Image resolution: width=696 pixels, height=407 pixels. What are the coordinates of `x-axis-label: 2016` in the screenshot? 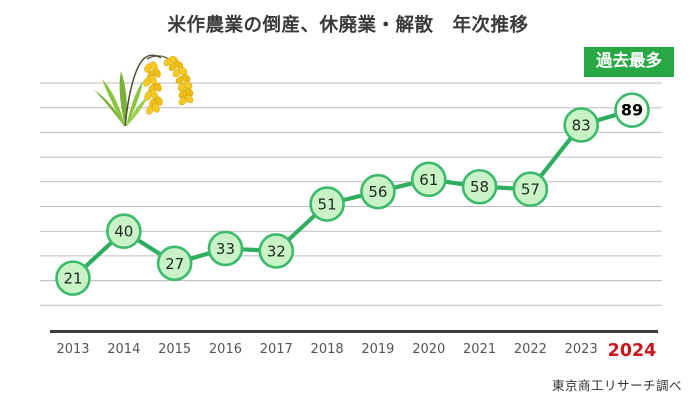 It's located at (225, 349).